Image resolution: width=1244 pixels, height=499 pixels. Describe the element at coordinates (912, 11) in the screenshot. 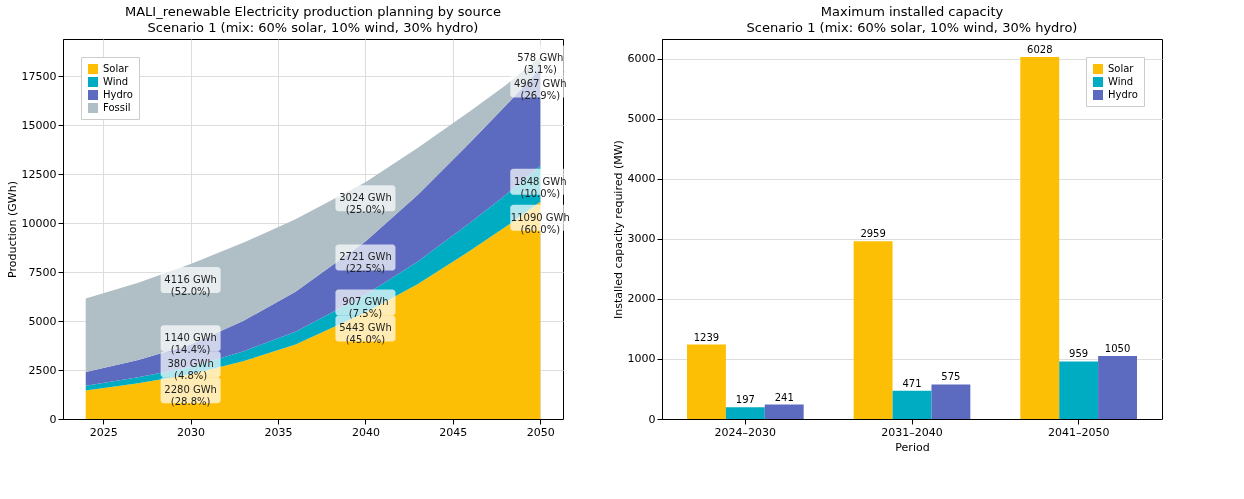

I see `chart-title: Maximum installed capacity` at that location.